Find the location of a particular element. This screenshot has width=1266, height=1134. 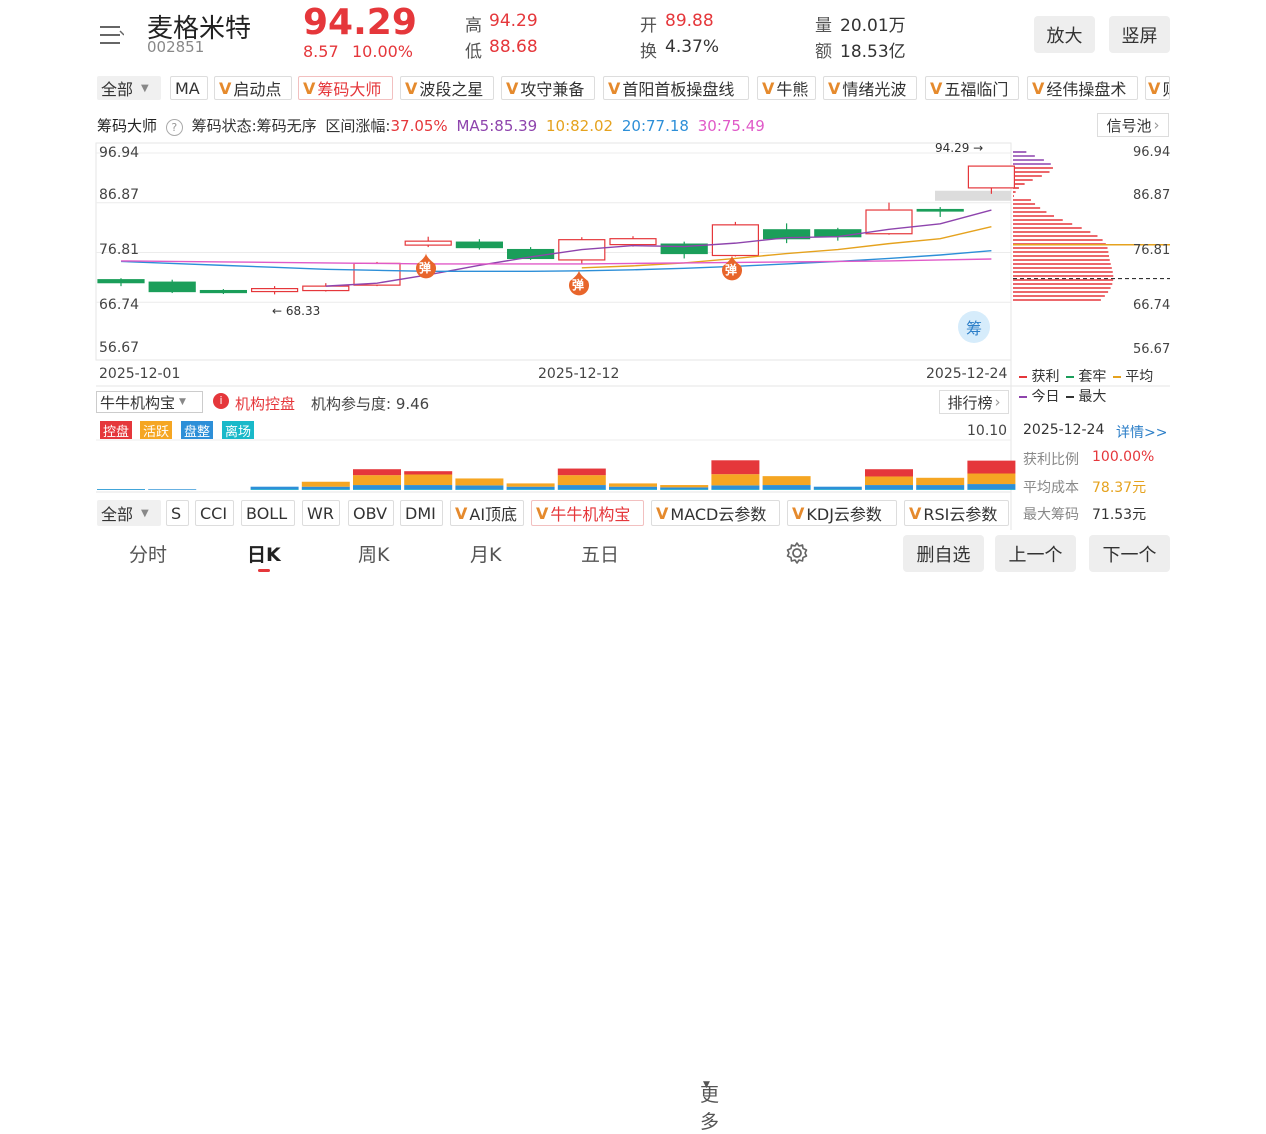

sub-dmi: DMI is located at coordinates (421, 513).